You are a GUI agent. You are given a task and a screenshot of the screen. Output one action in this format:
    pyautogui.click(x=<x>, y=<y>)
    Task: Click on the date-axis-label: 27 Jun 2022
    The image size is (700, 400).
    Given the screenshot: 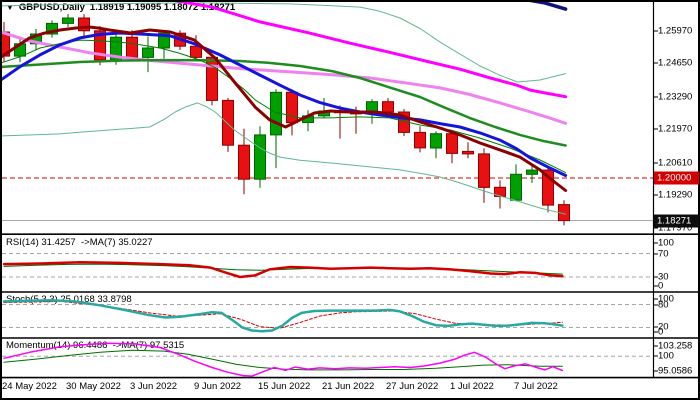 What is the action you would take?
    pyautogui.click(x=412, y=386)
    